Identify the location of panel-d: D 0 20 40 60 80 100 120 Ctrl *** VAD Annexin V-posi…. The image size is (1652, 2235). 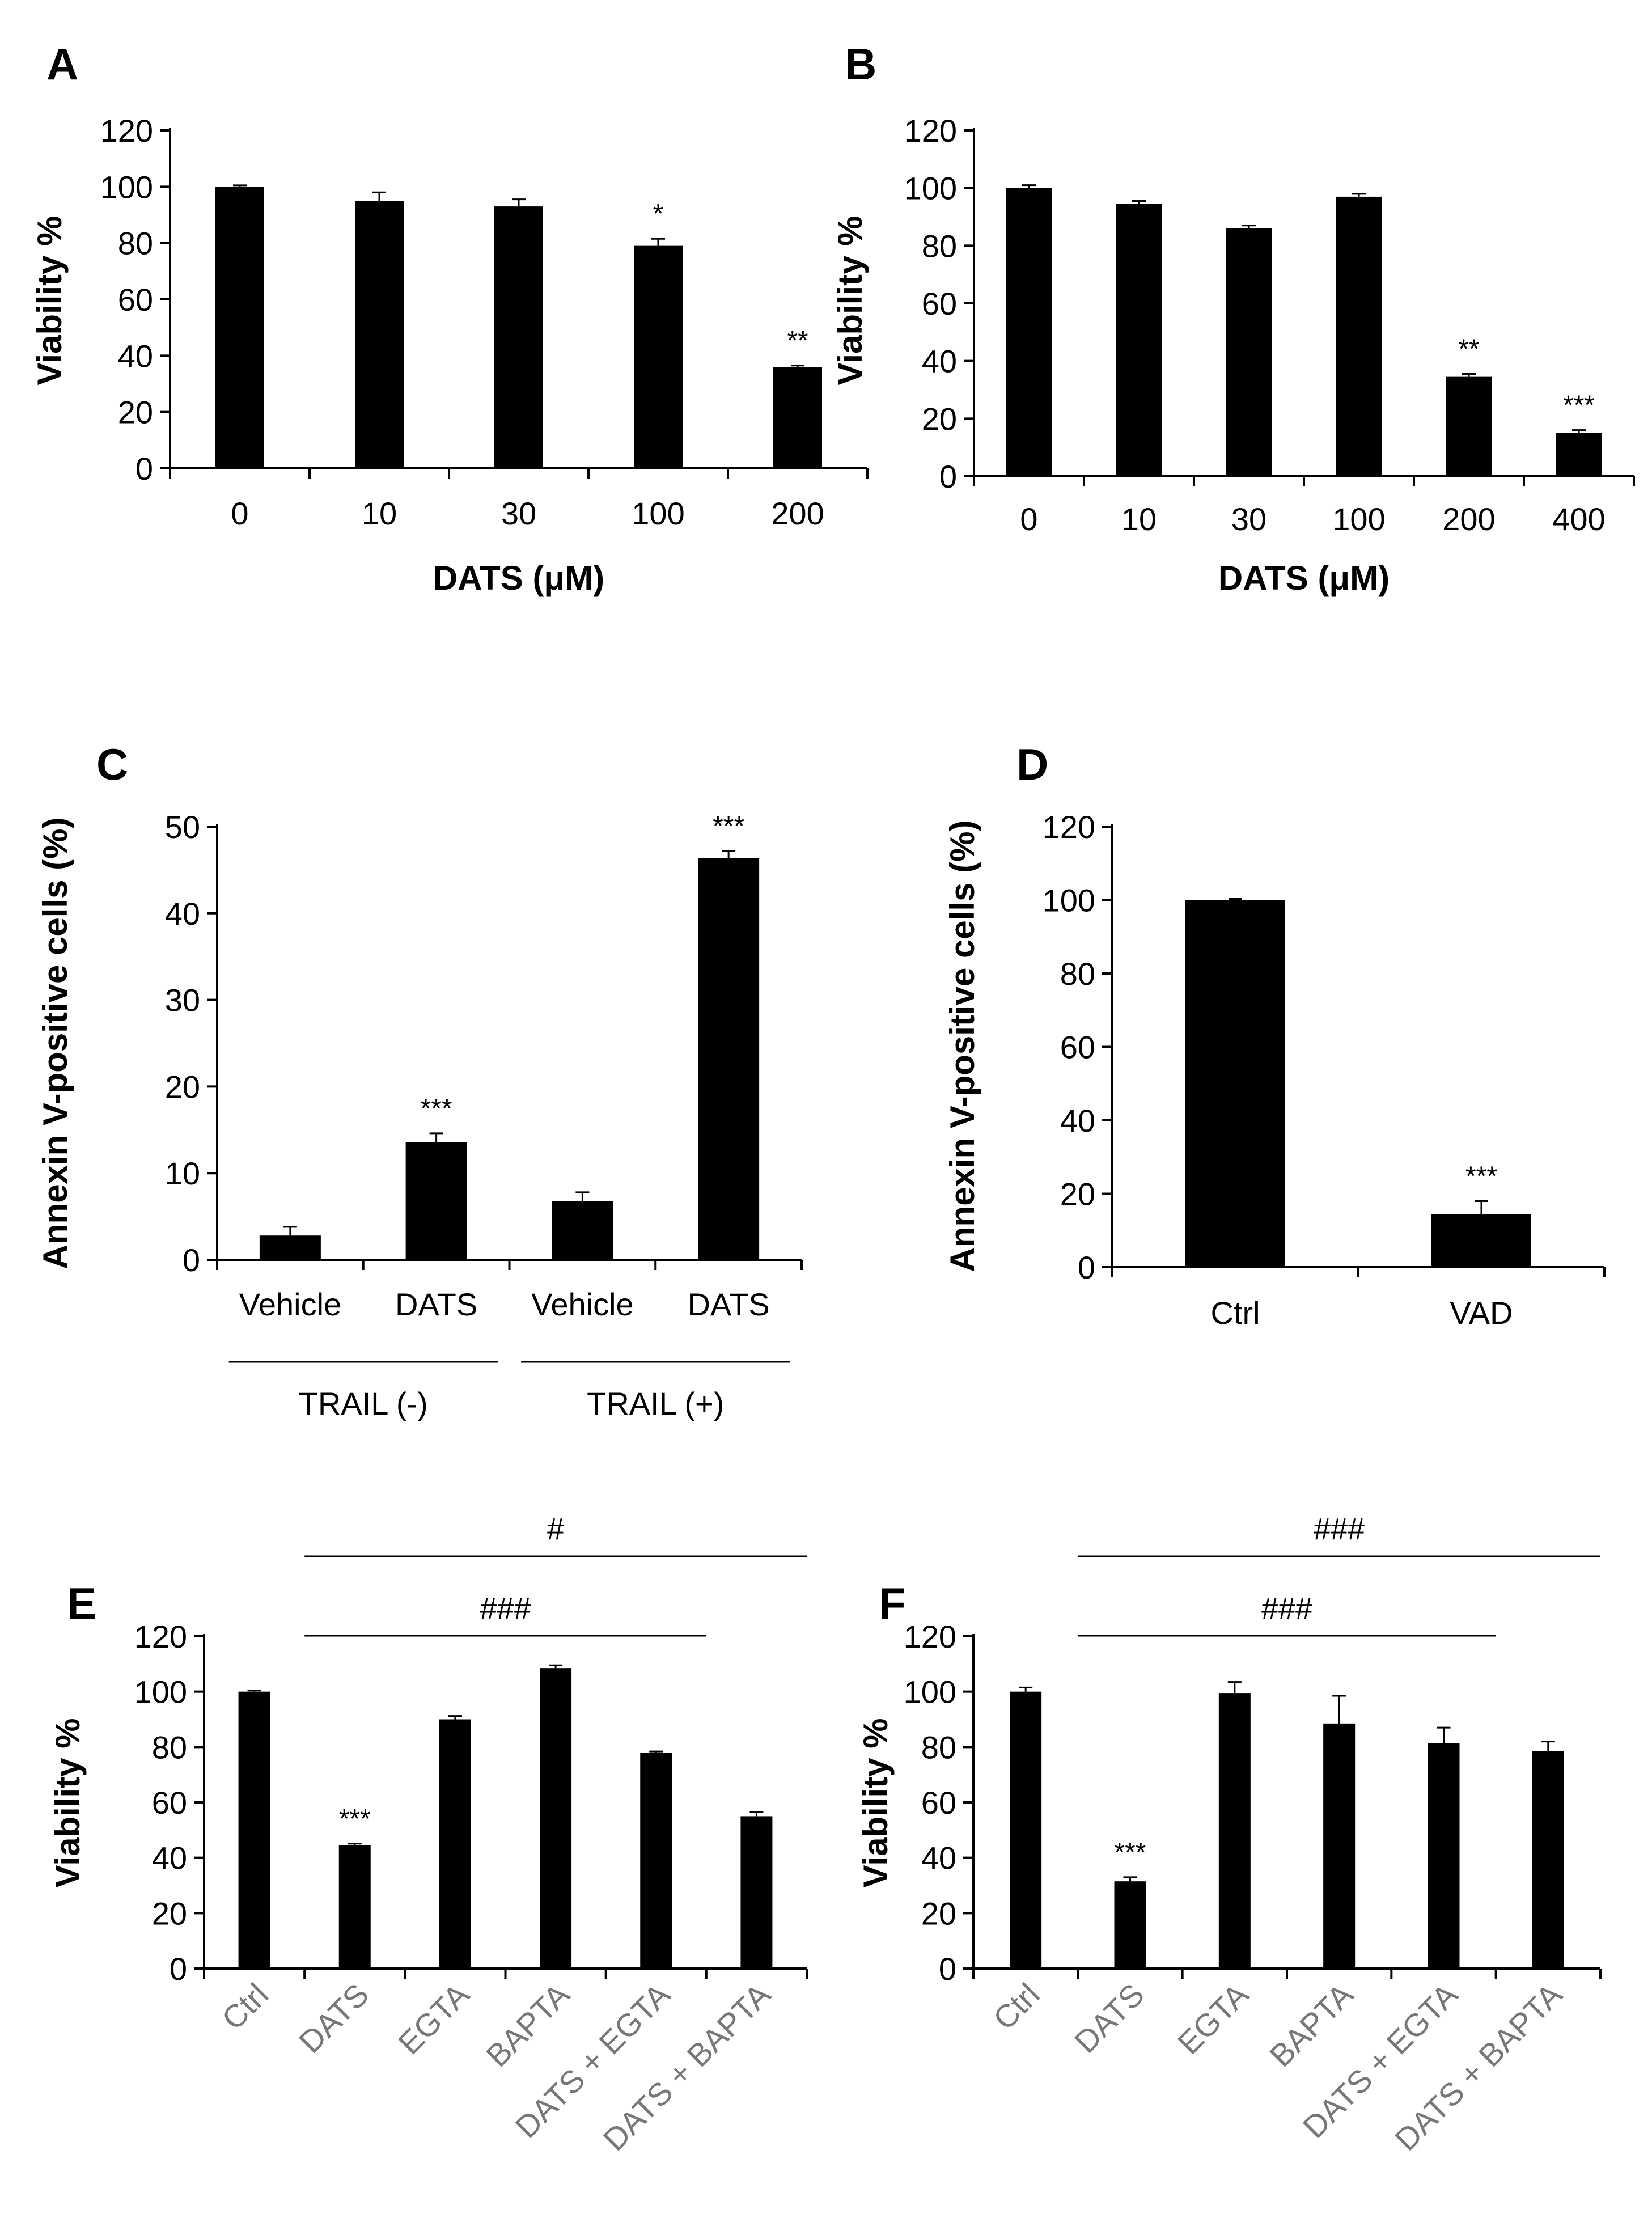
(1275, 1035).